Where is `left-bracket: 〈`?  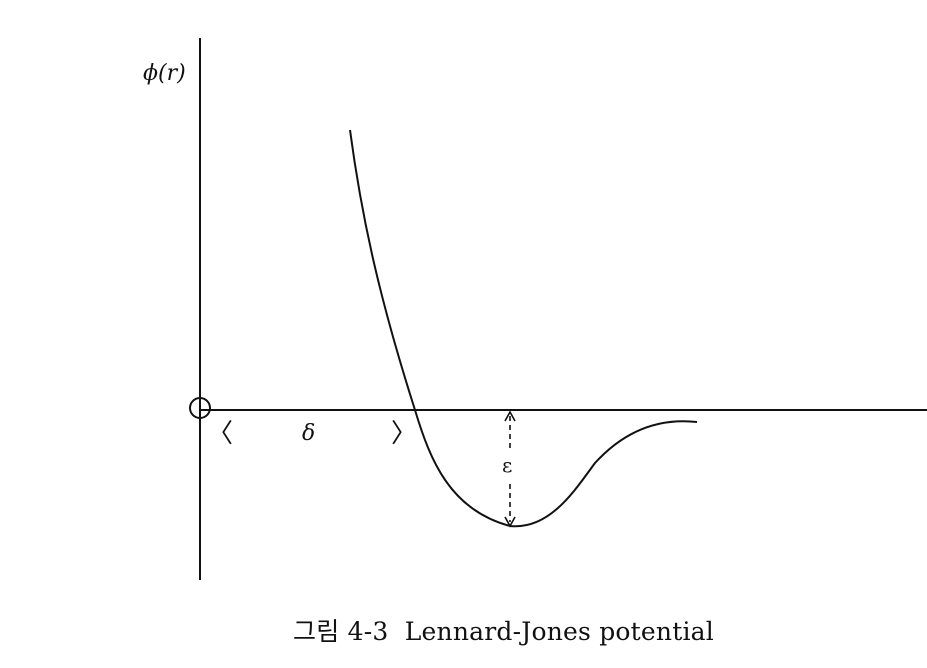 left-bracket: 〈 is located at coordinates (220, 434).